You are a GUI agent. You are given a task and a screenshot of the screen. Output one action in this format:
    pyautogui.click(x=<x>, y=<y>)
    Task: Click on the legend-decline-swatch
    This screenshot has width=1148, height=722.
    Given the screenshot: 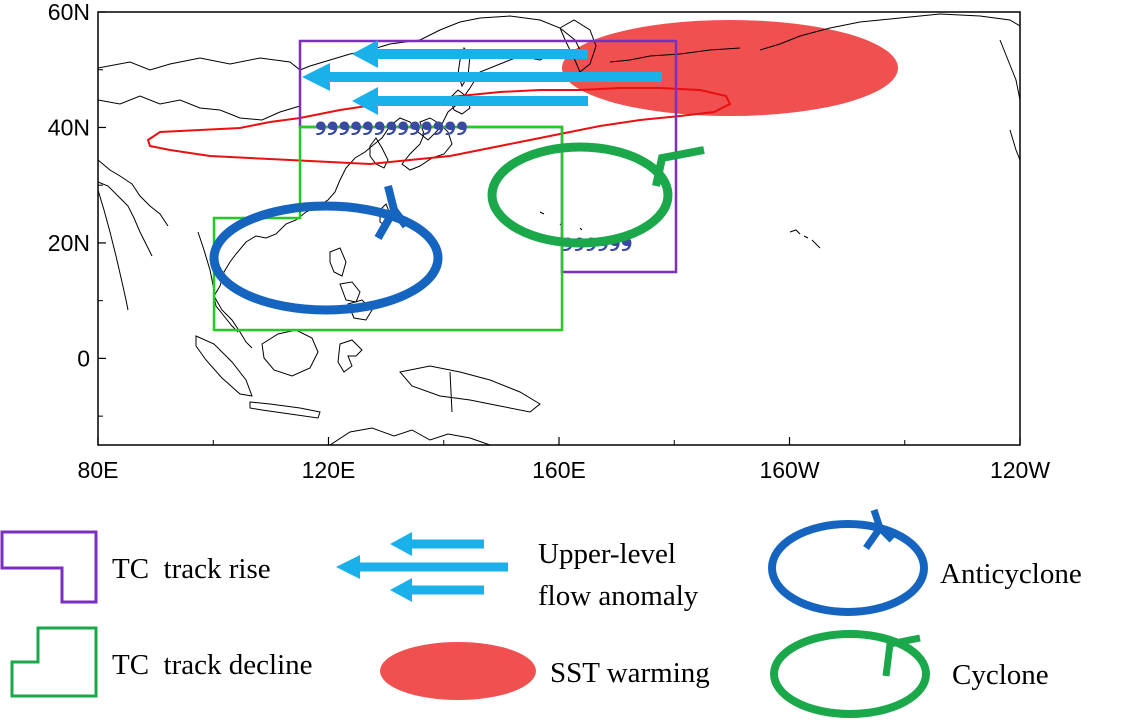 What is the action you would take?
    pyautogui.click(x=54, y=662)
    